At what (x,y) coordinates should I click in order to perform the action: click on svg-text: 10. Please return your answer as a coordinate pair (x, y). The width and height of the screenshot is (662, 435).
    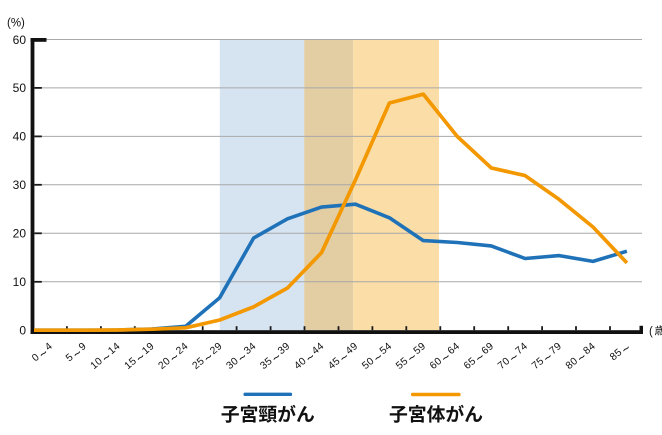
    Looking at the image, I should click on (20, 282).